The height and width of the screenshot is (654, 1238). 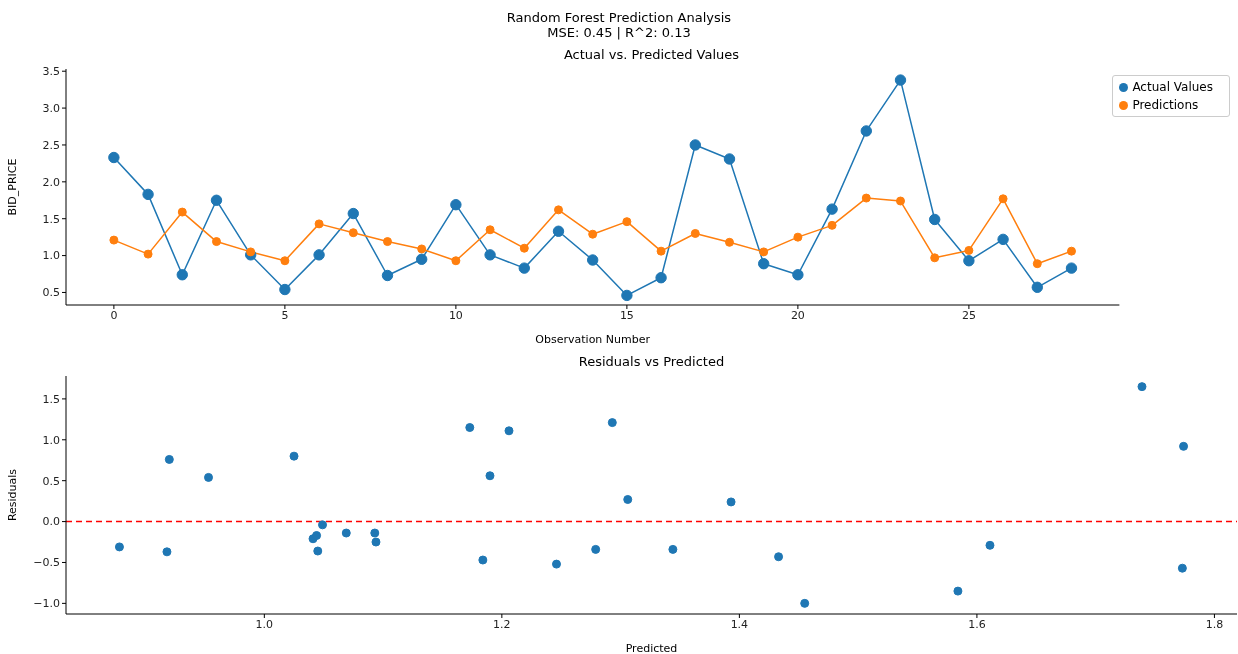 I want to click on y-axis-title: BID_PRICE, so click(x=12, y=187).